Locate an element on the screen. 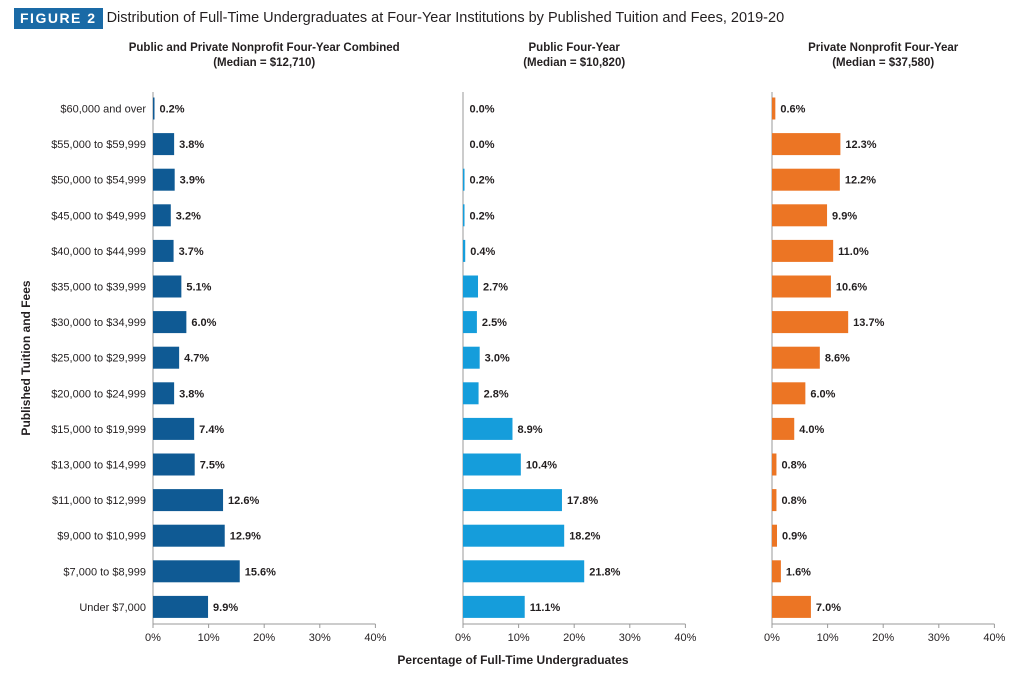 The image size is (1024, 674). category-label: $50,000 to $54,999 is located at coordinates (98, 181).